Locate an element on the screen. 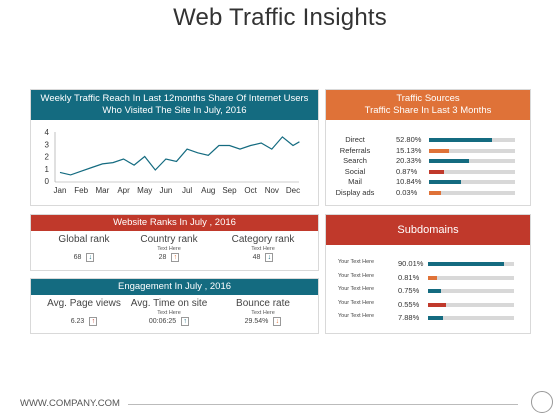 Image resolution: width=560 pixels, height=420 pixels. x-tick-label: Sep is located at coordinates (229, 190).